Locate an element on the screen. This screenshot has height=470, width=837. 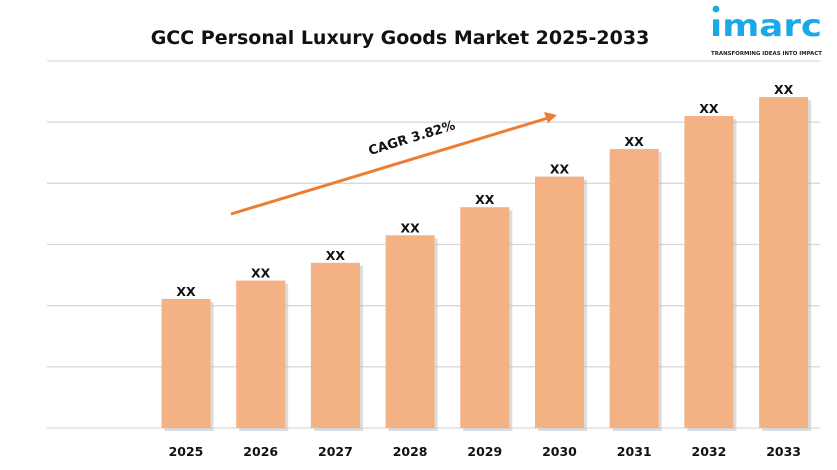
cagr-label: CAGR 3.82% is located at coordinates (412, 138).